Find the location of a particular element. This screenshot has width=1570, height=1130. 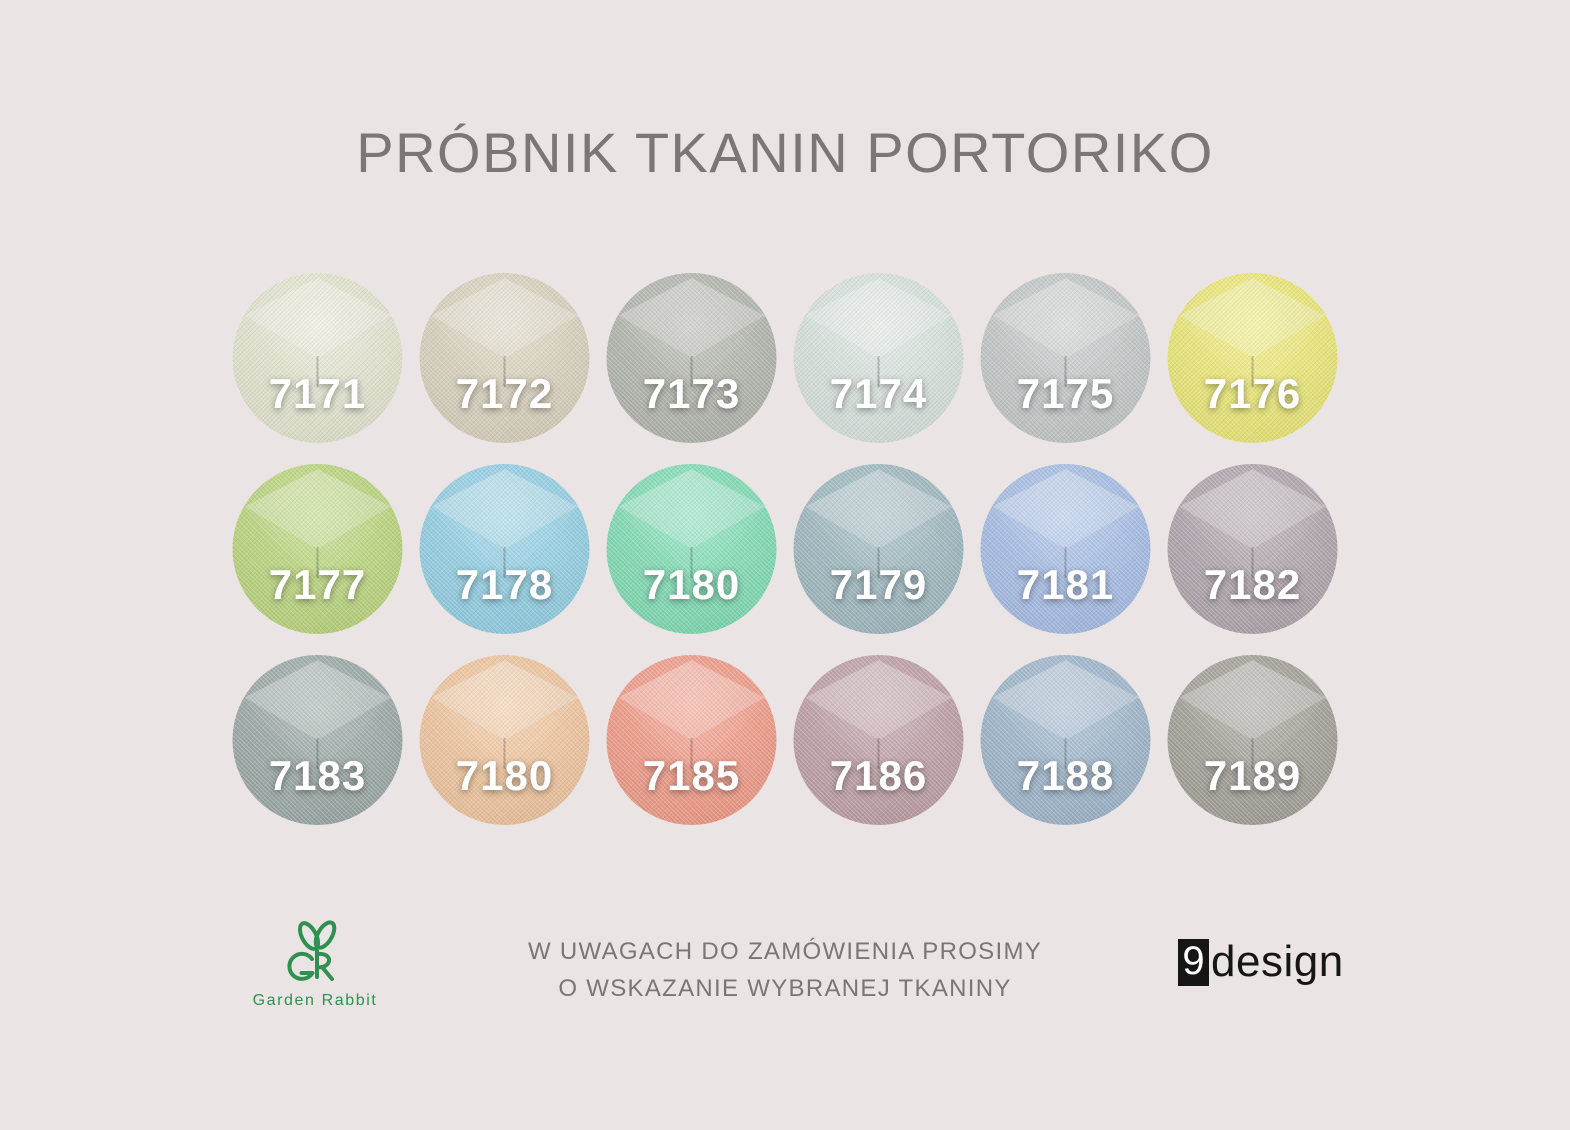

garden-rabbit-monogram-icon is located at coordinates (312, 950).